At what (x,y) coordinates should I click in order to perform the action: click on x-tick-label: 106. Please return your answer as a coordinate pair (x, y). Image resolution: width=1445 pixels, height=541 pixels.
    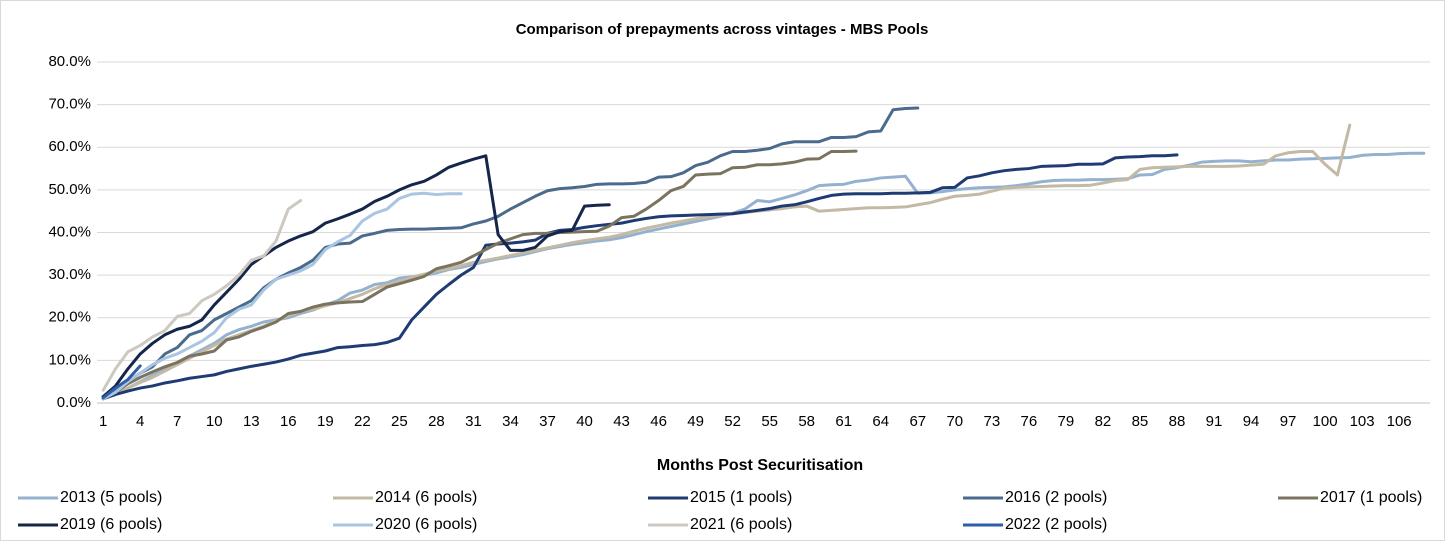
    Looking at the image, I should click on (1399, 421).